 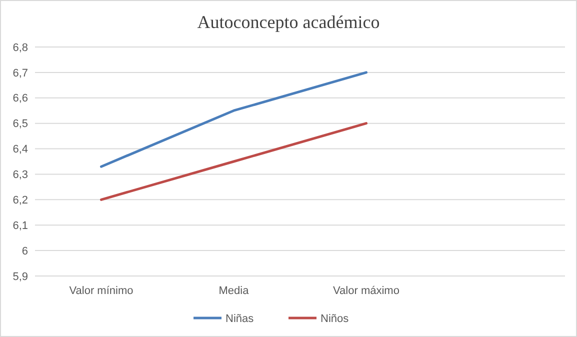 What do you see at coordinates (20, 276) in the screenshot?
I see `y-tick-label: 5,9` at bounding box center [20, 276].